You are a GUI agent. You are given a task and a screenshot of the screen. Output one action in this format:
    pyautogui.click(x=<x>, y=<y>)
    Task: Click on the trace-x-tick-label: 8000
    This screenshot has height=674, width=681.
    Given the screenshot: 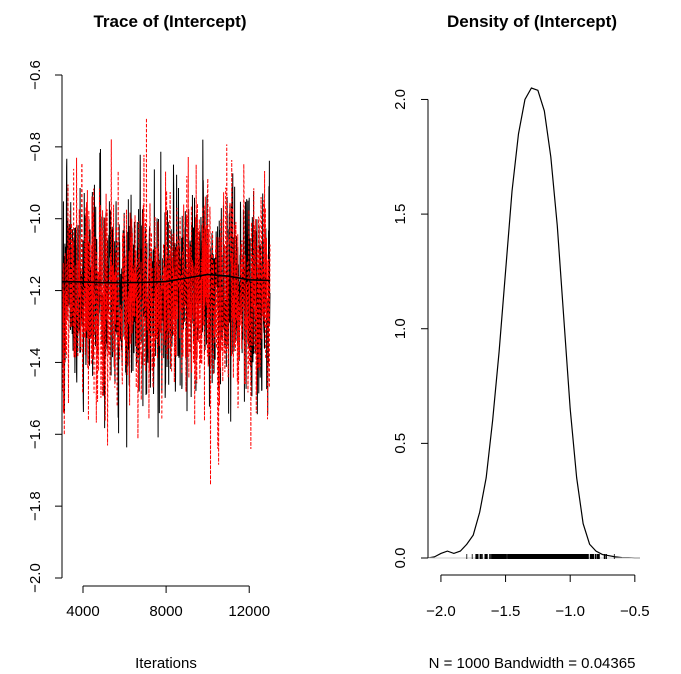 What is the action you would take?
    pyautogui.click(x=165, y=611)
    